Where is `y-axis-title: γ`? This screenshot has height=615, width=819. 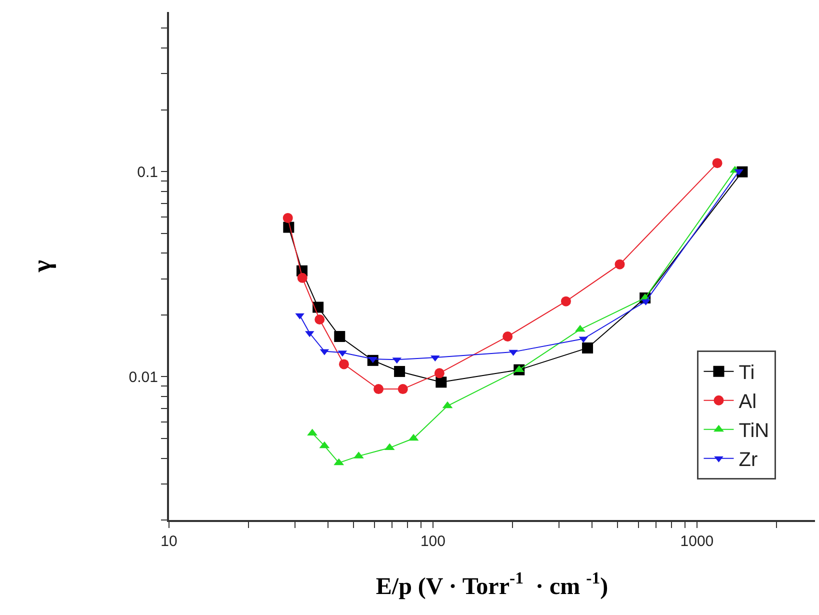 y-axis-title: γ is located at coordinates (42, 267).